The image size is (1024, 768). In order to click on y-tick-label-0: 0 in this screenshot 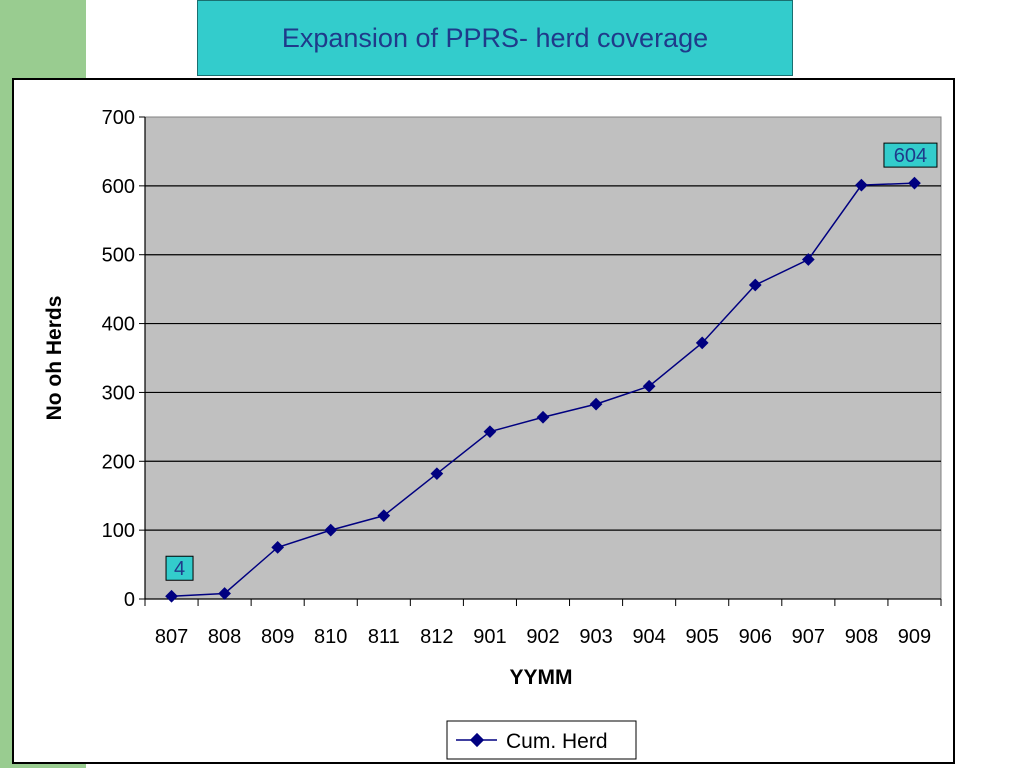, I will do `click(129, 600)`.